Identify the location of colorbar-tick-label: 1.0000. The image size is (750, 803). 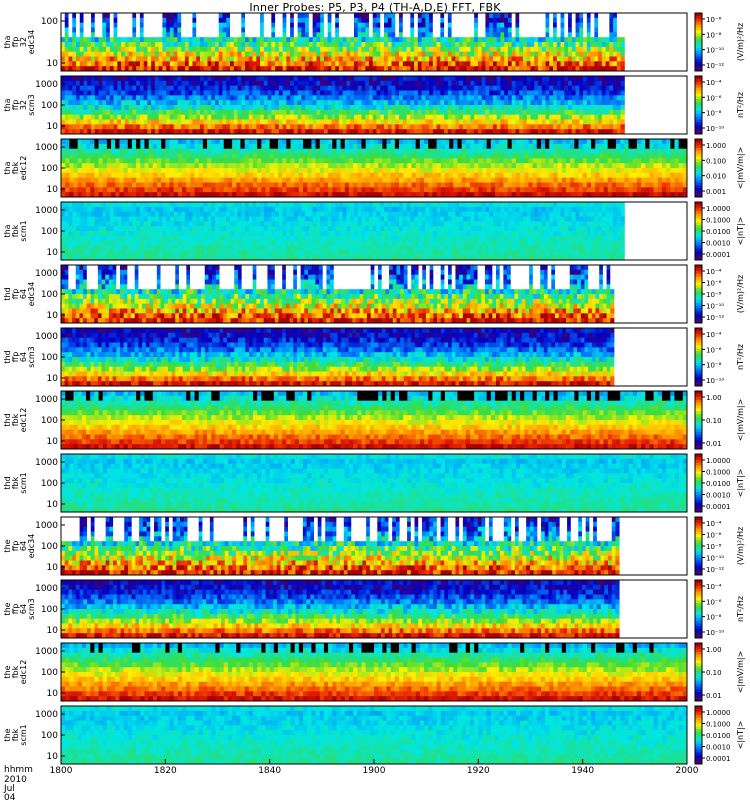
(718, 461).